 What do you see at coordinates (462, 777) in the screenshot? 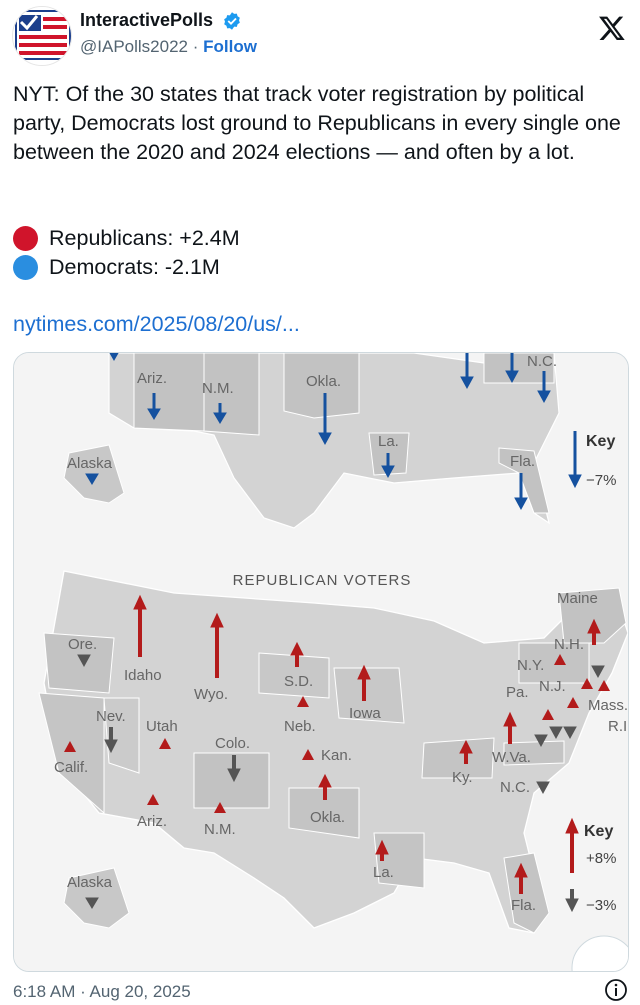
I see `label-ky: Ky.` at bounding box center [462, 777].